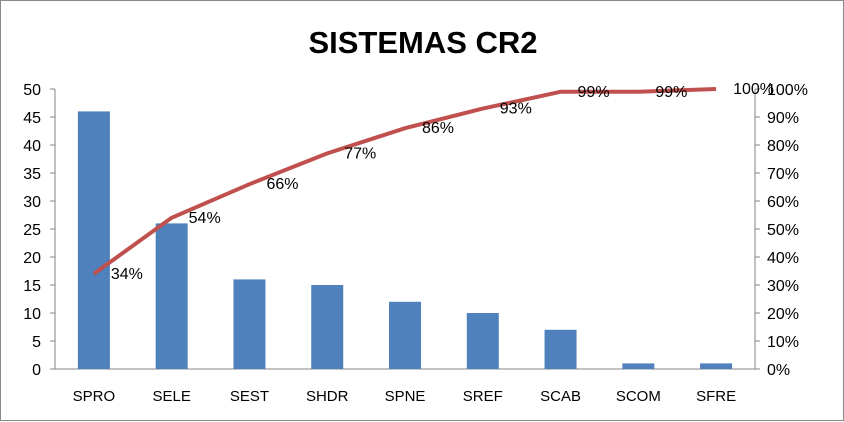 This screenshot has height=422, width=844. I want to click on right-tick-label: 100%, so click(787, 90).